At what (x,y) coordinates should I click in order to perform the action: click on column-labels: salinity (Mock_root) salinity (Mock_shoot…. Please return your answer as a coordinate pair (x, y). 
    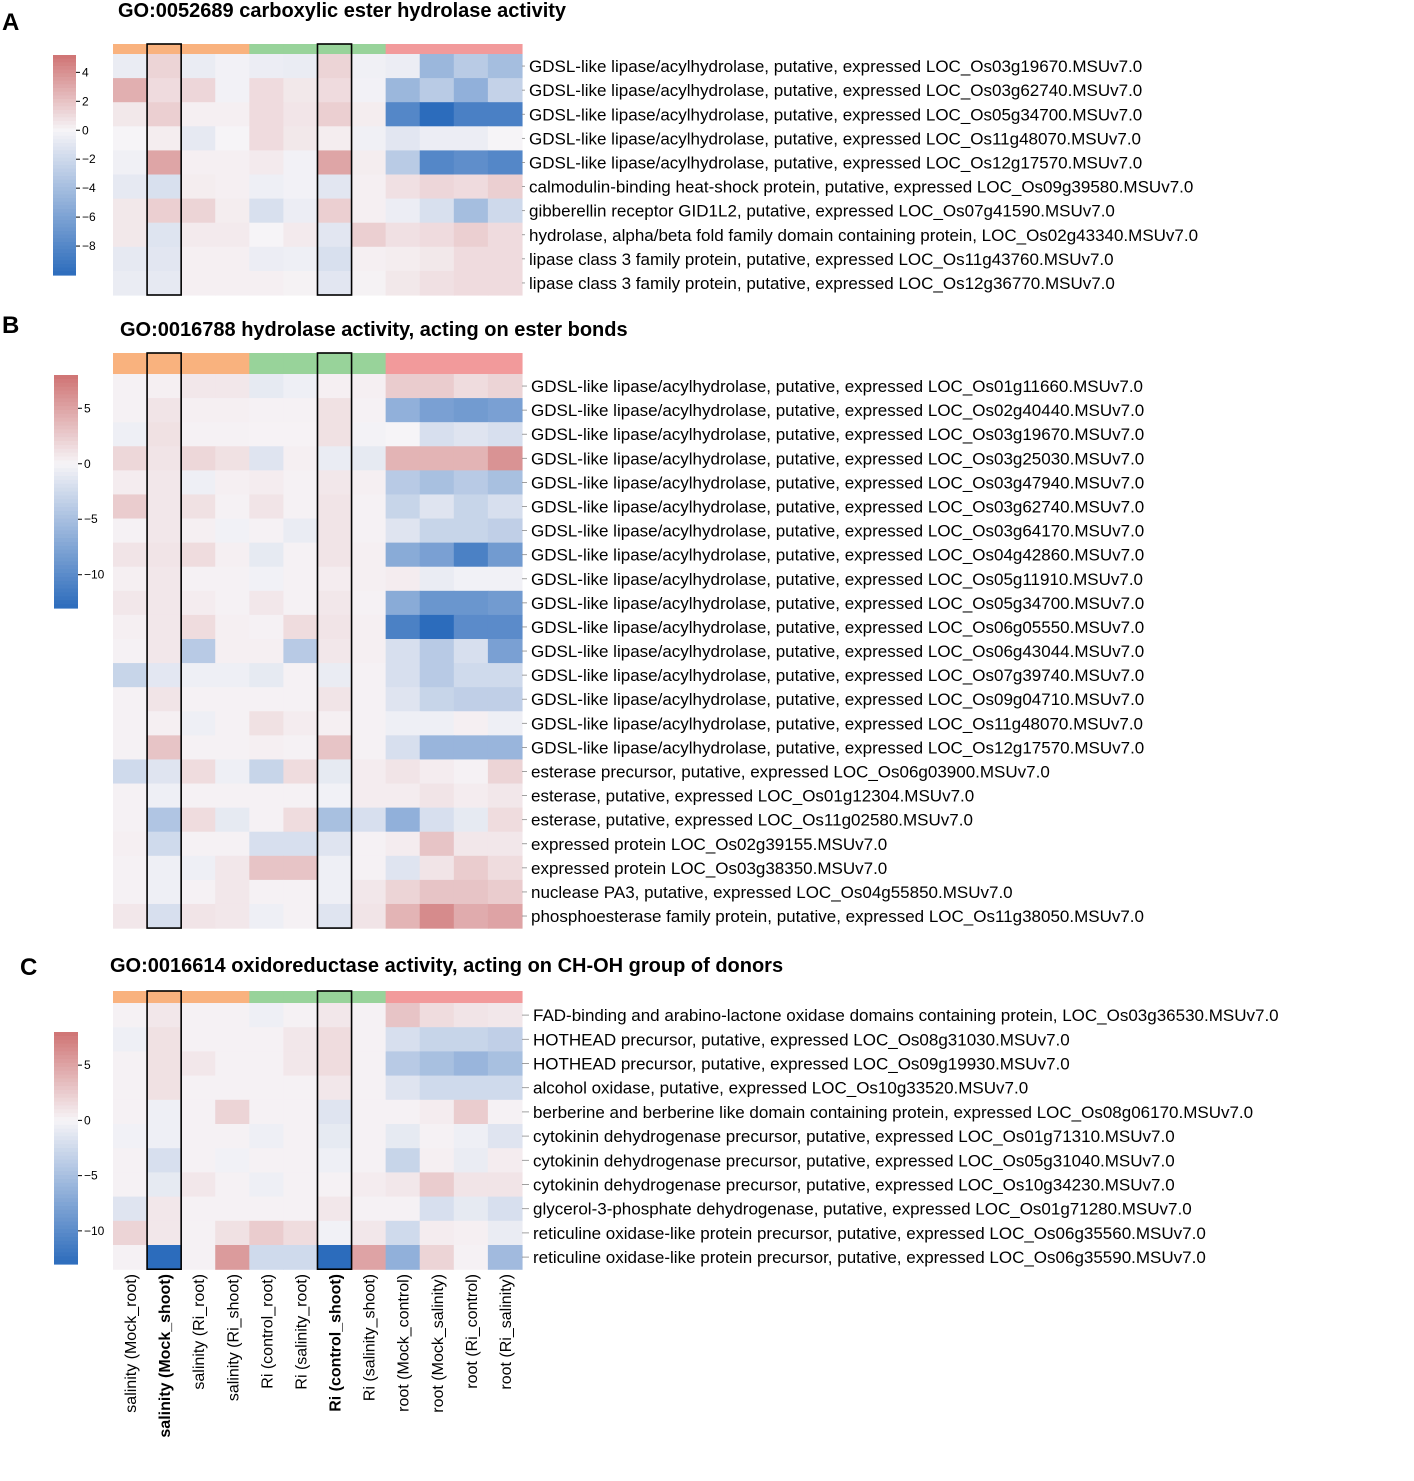
    Looking at the image, I should click on (319, 1356).